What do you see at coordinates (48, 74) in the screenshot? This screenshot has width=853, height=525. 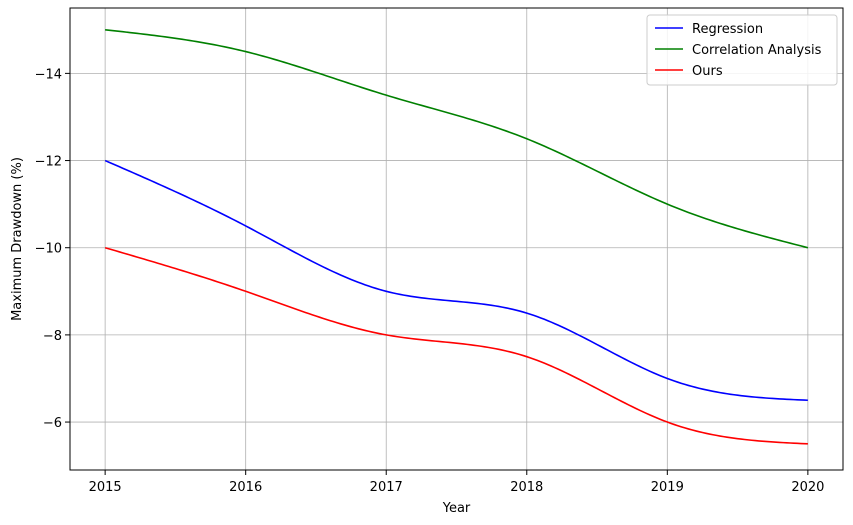 I see `y-tick-label: −14` at bounding box center [48, 74].